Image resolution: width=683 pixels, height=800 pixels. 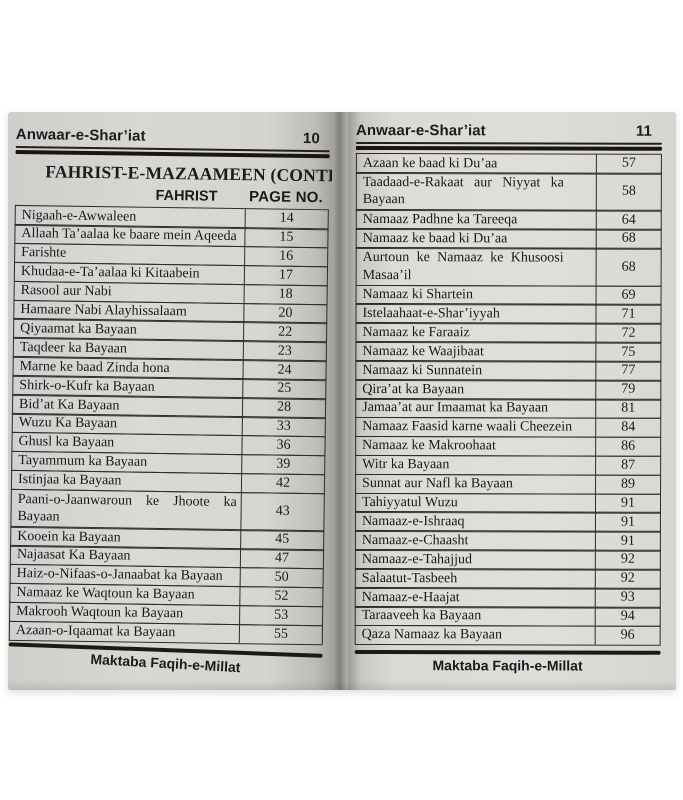 What do you see at coordinates (628, 465) in the screenshot?
I see `row-page-number: 87` at bounding box center [628, 465].